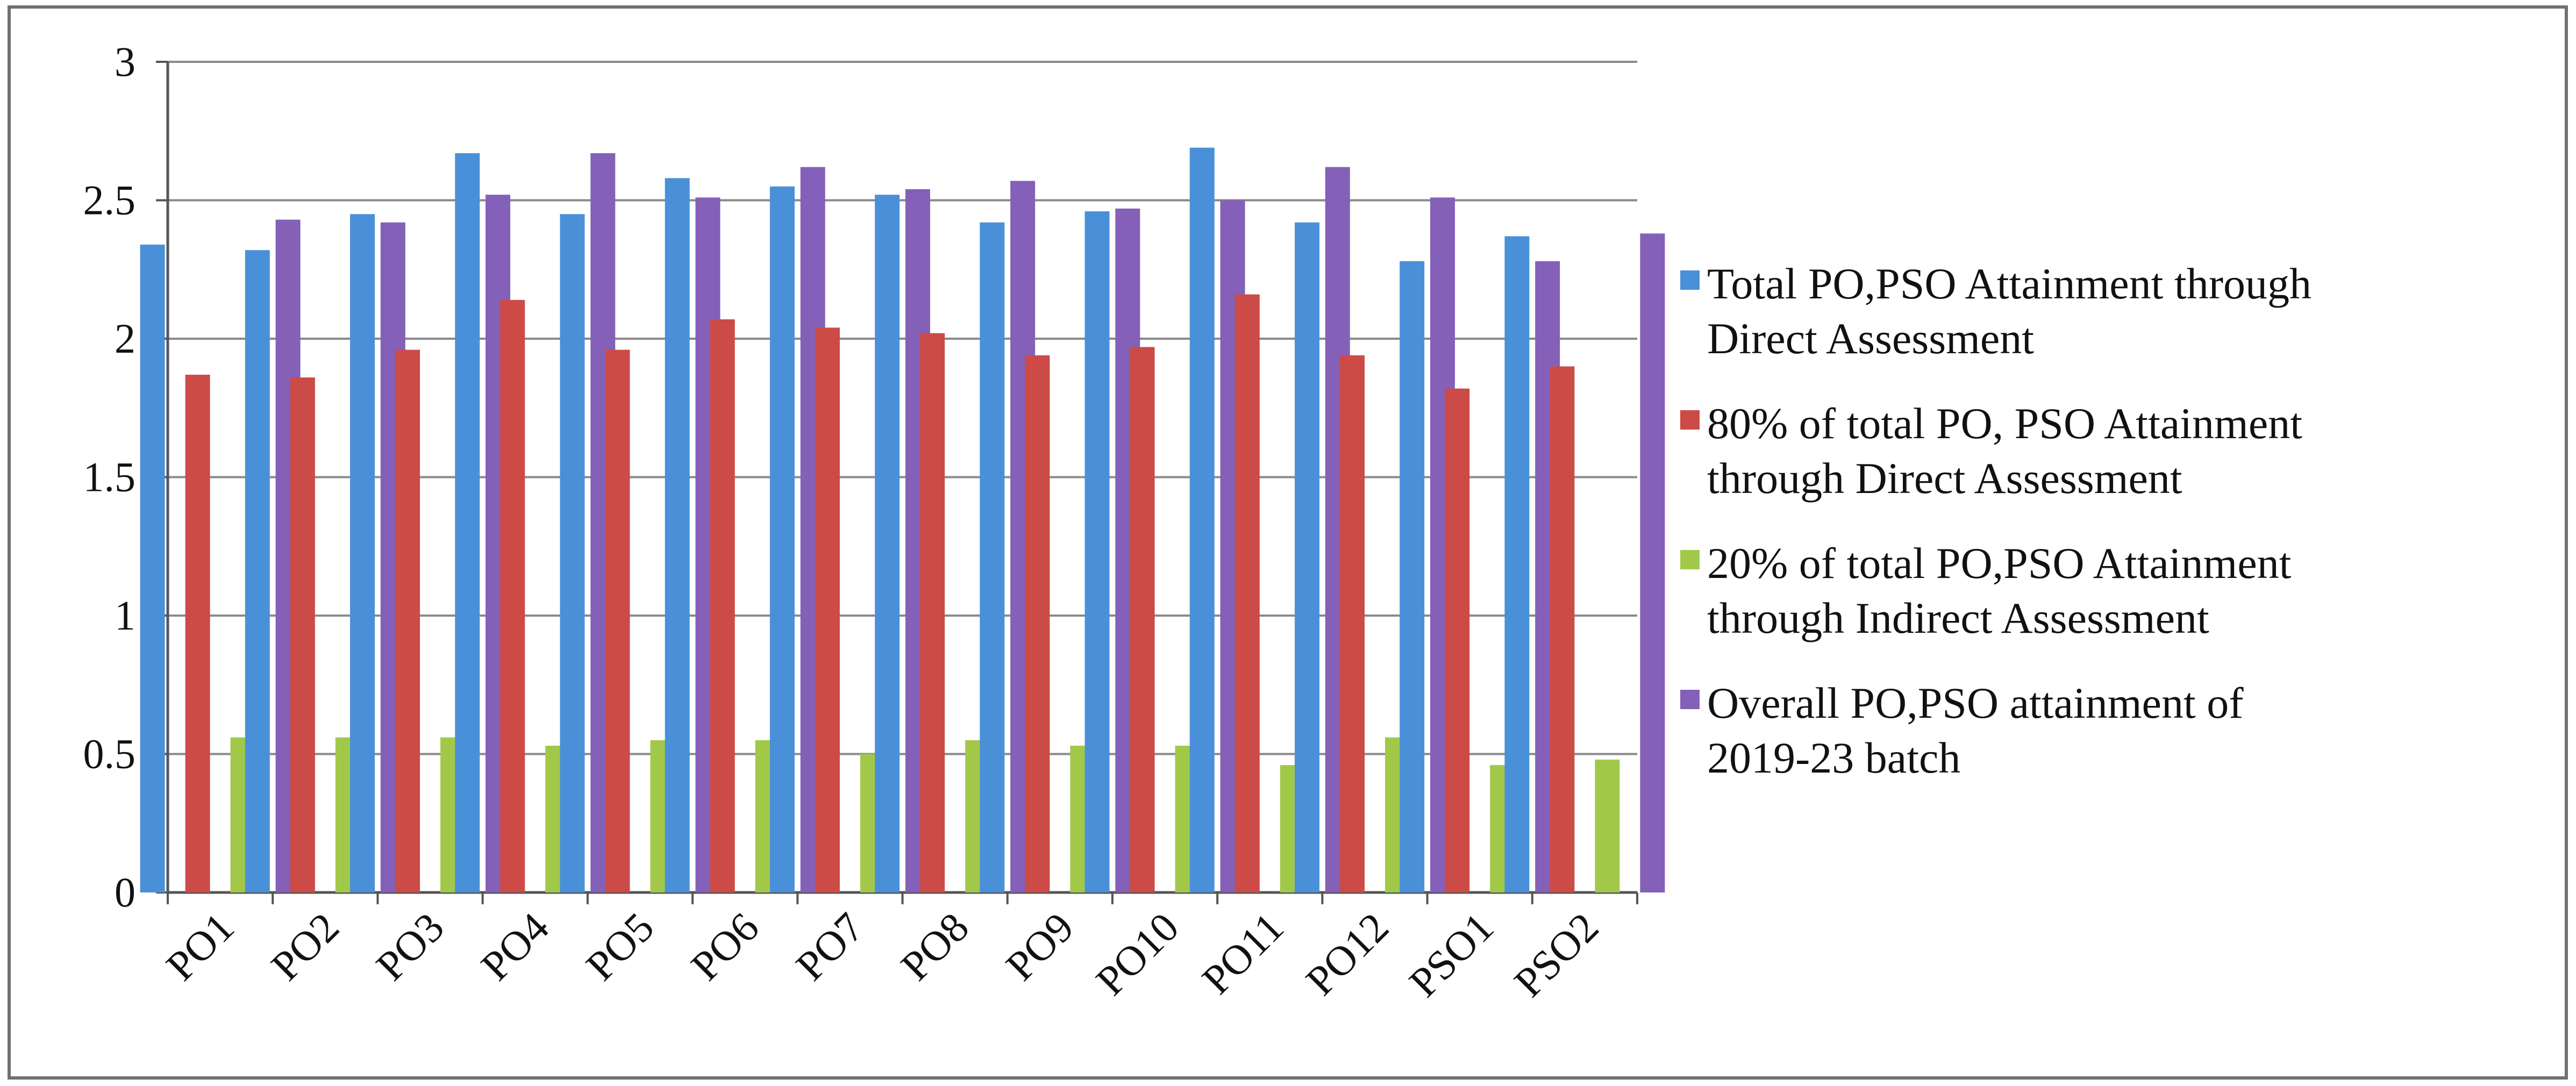 This screenshot has height=1086, width=2576. I want to click on y-tick-label: 3, so click(125, 61).